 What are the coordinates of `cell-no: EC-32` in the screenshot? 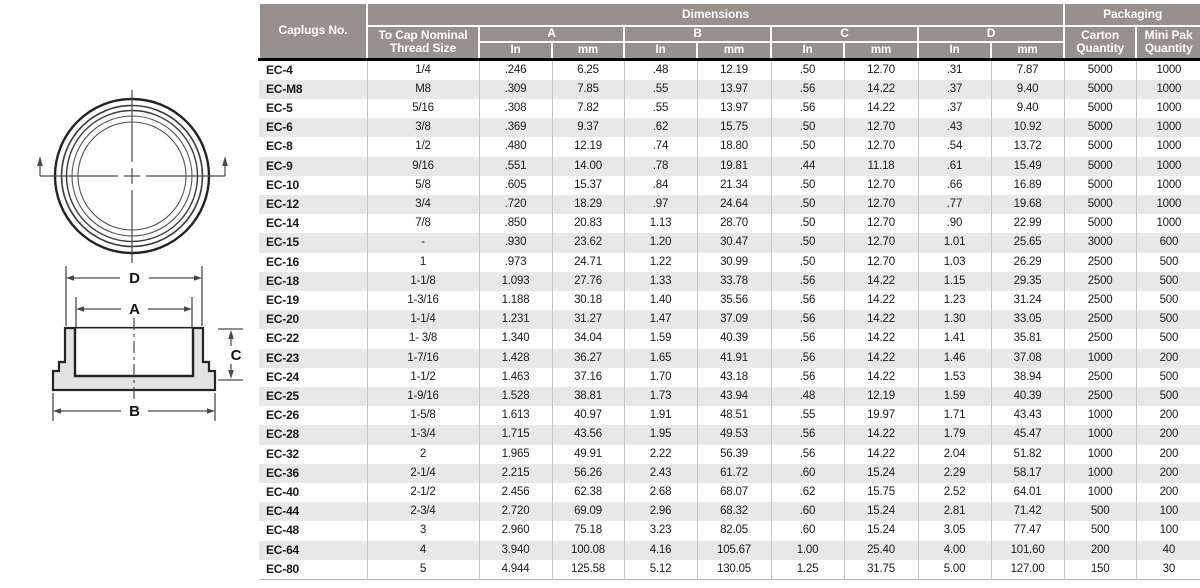 It's located at (313, 454).